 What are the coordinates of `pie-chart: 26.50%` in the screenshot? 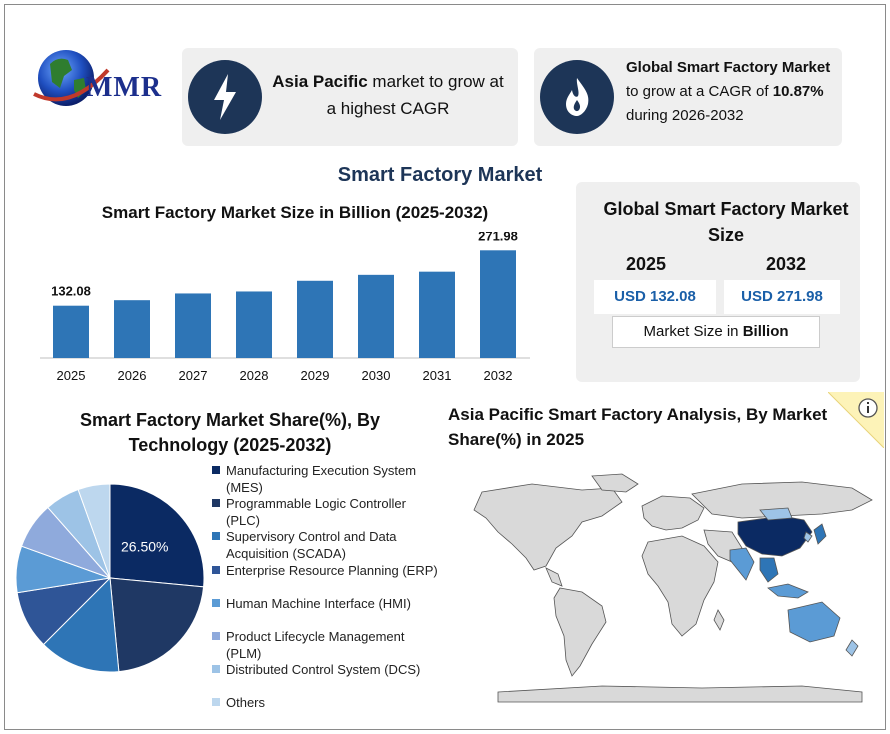 It's located at (110, 578).